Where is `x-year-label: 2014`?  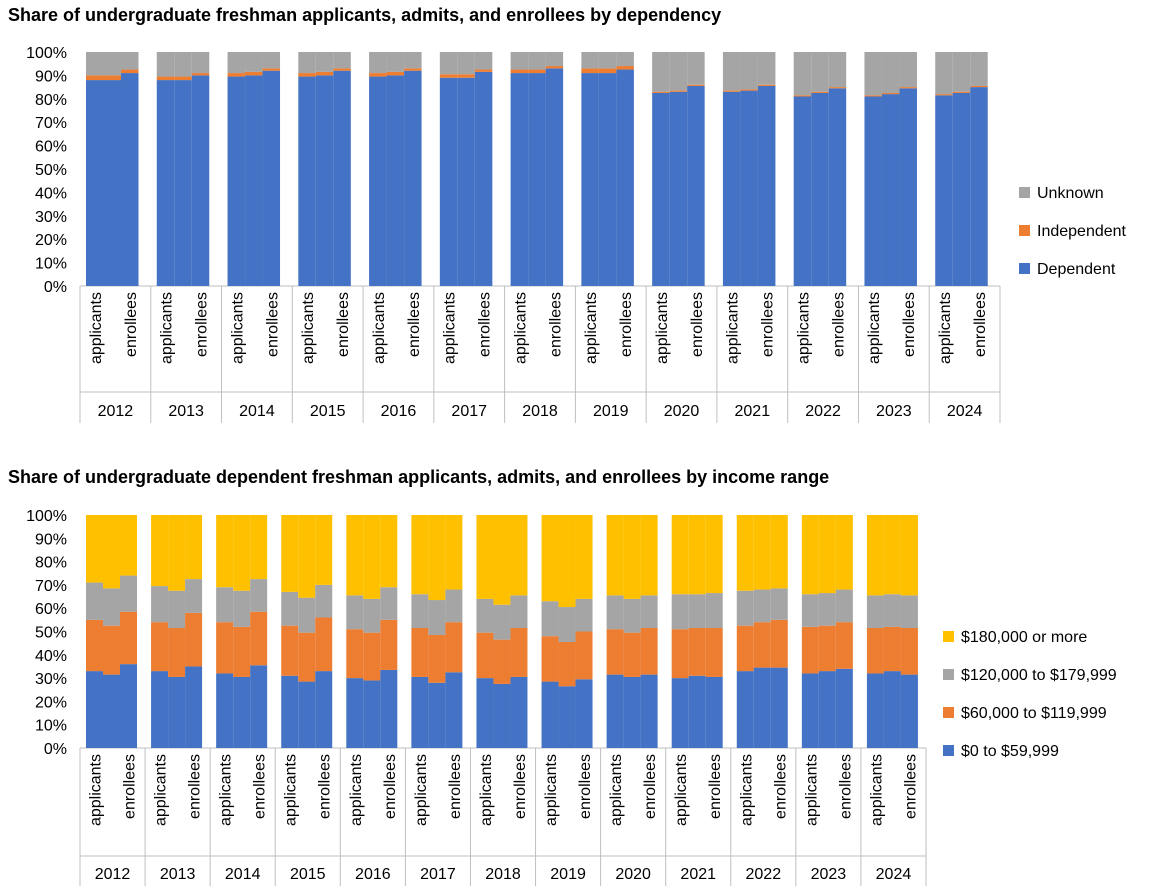 x-year-label: 2014 is located at coordinates (257, 411).